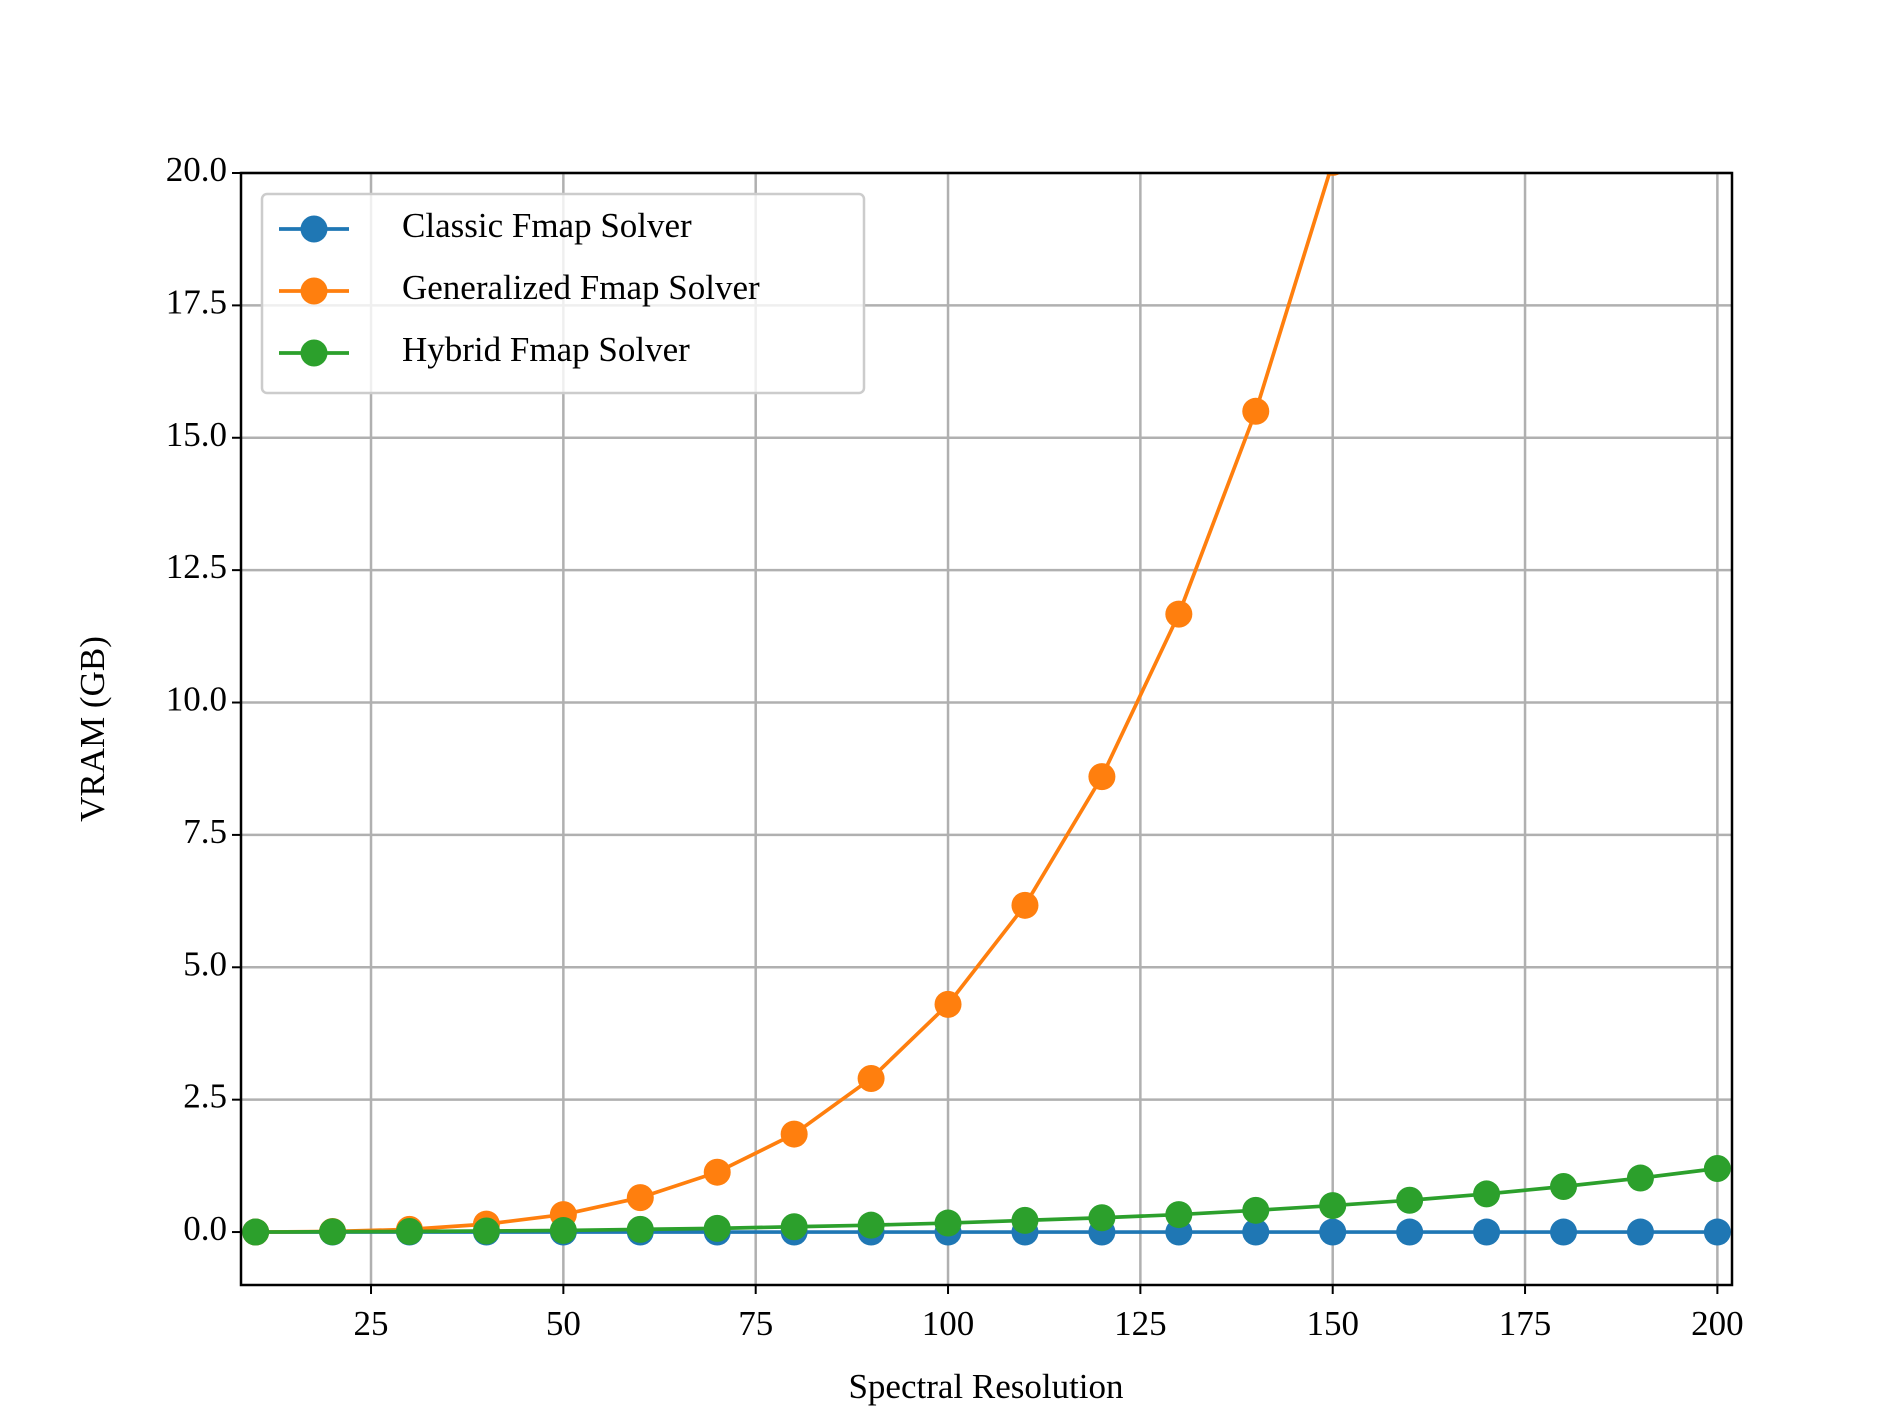 The image size is (1902, 1426). What do you see at coordinates (196, 699) in the screenshot?
I see `y-tick-label: 10.0` at bounding box center [196, 699].